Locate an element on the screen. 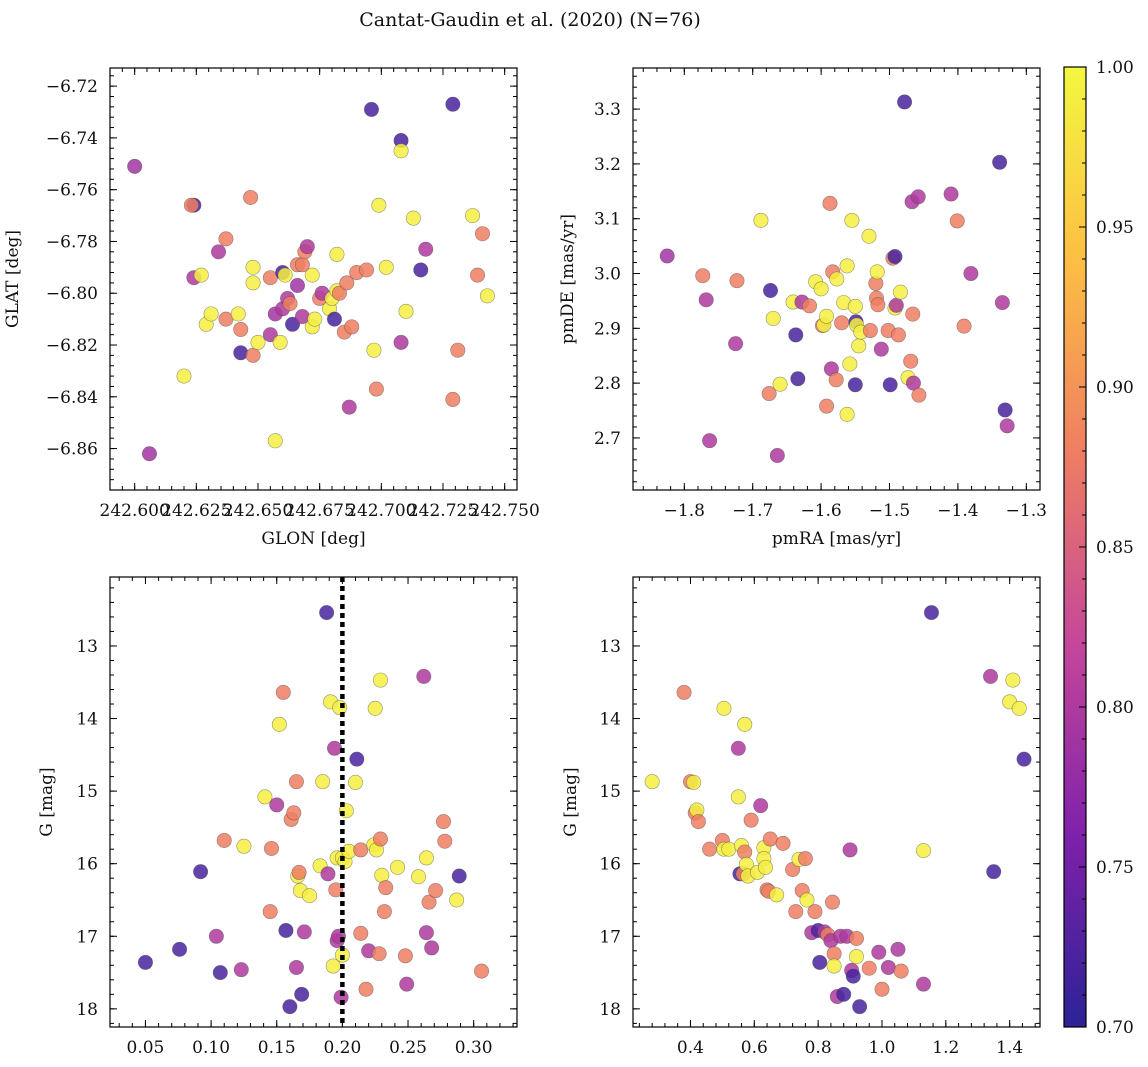  y-tick-label: −6.78 is located at coordinates (72, 242).